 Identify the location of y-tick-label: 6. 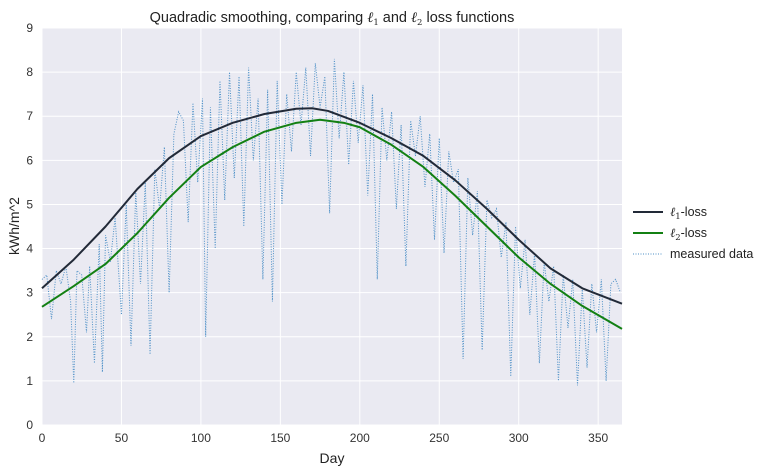
(29, 160).